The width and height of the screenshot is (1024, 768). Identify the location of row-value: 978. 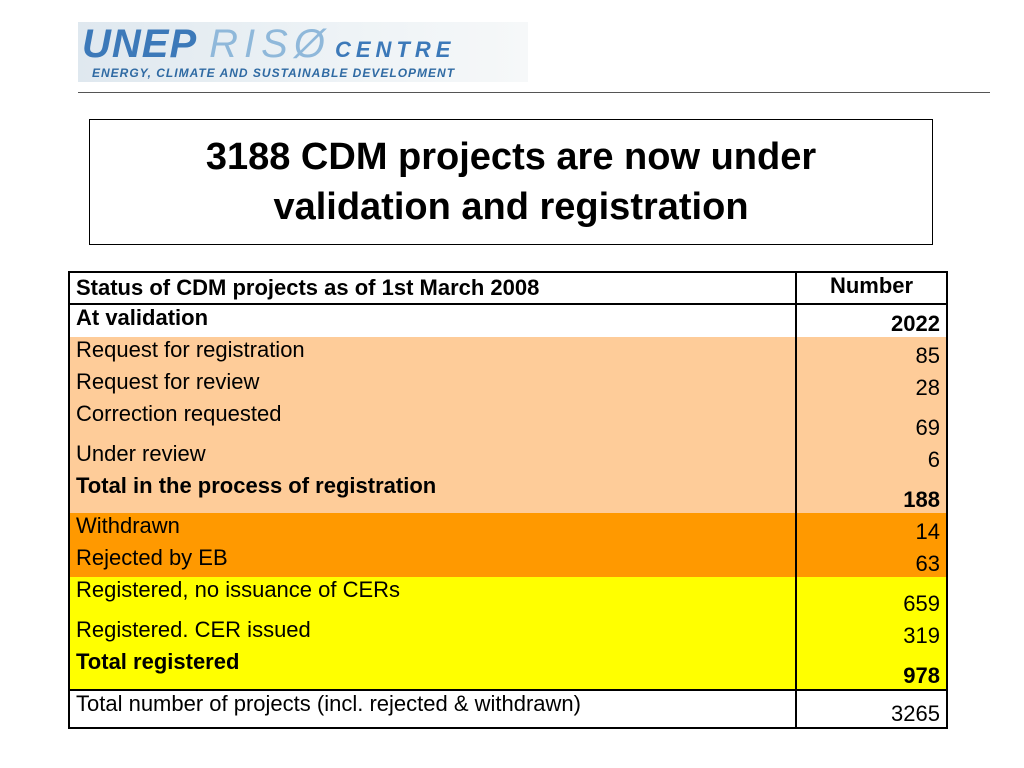
(871, 669).